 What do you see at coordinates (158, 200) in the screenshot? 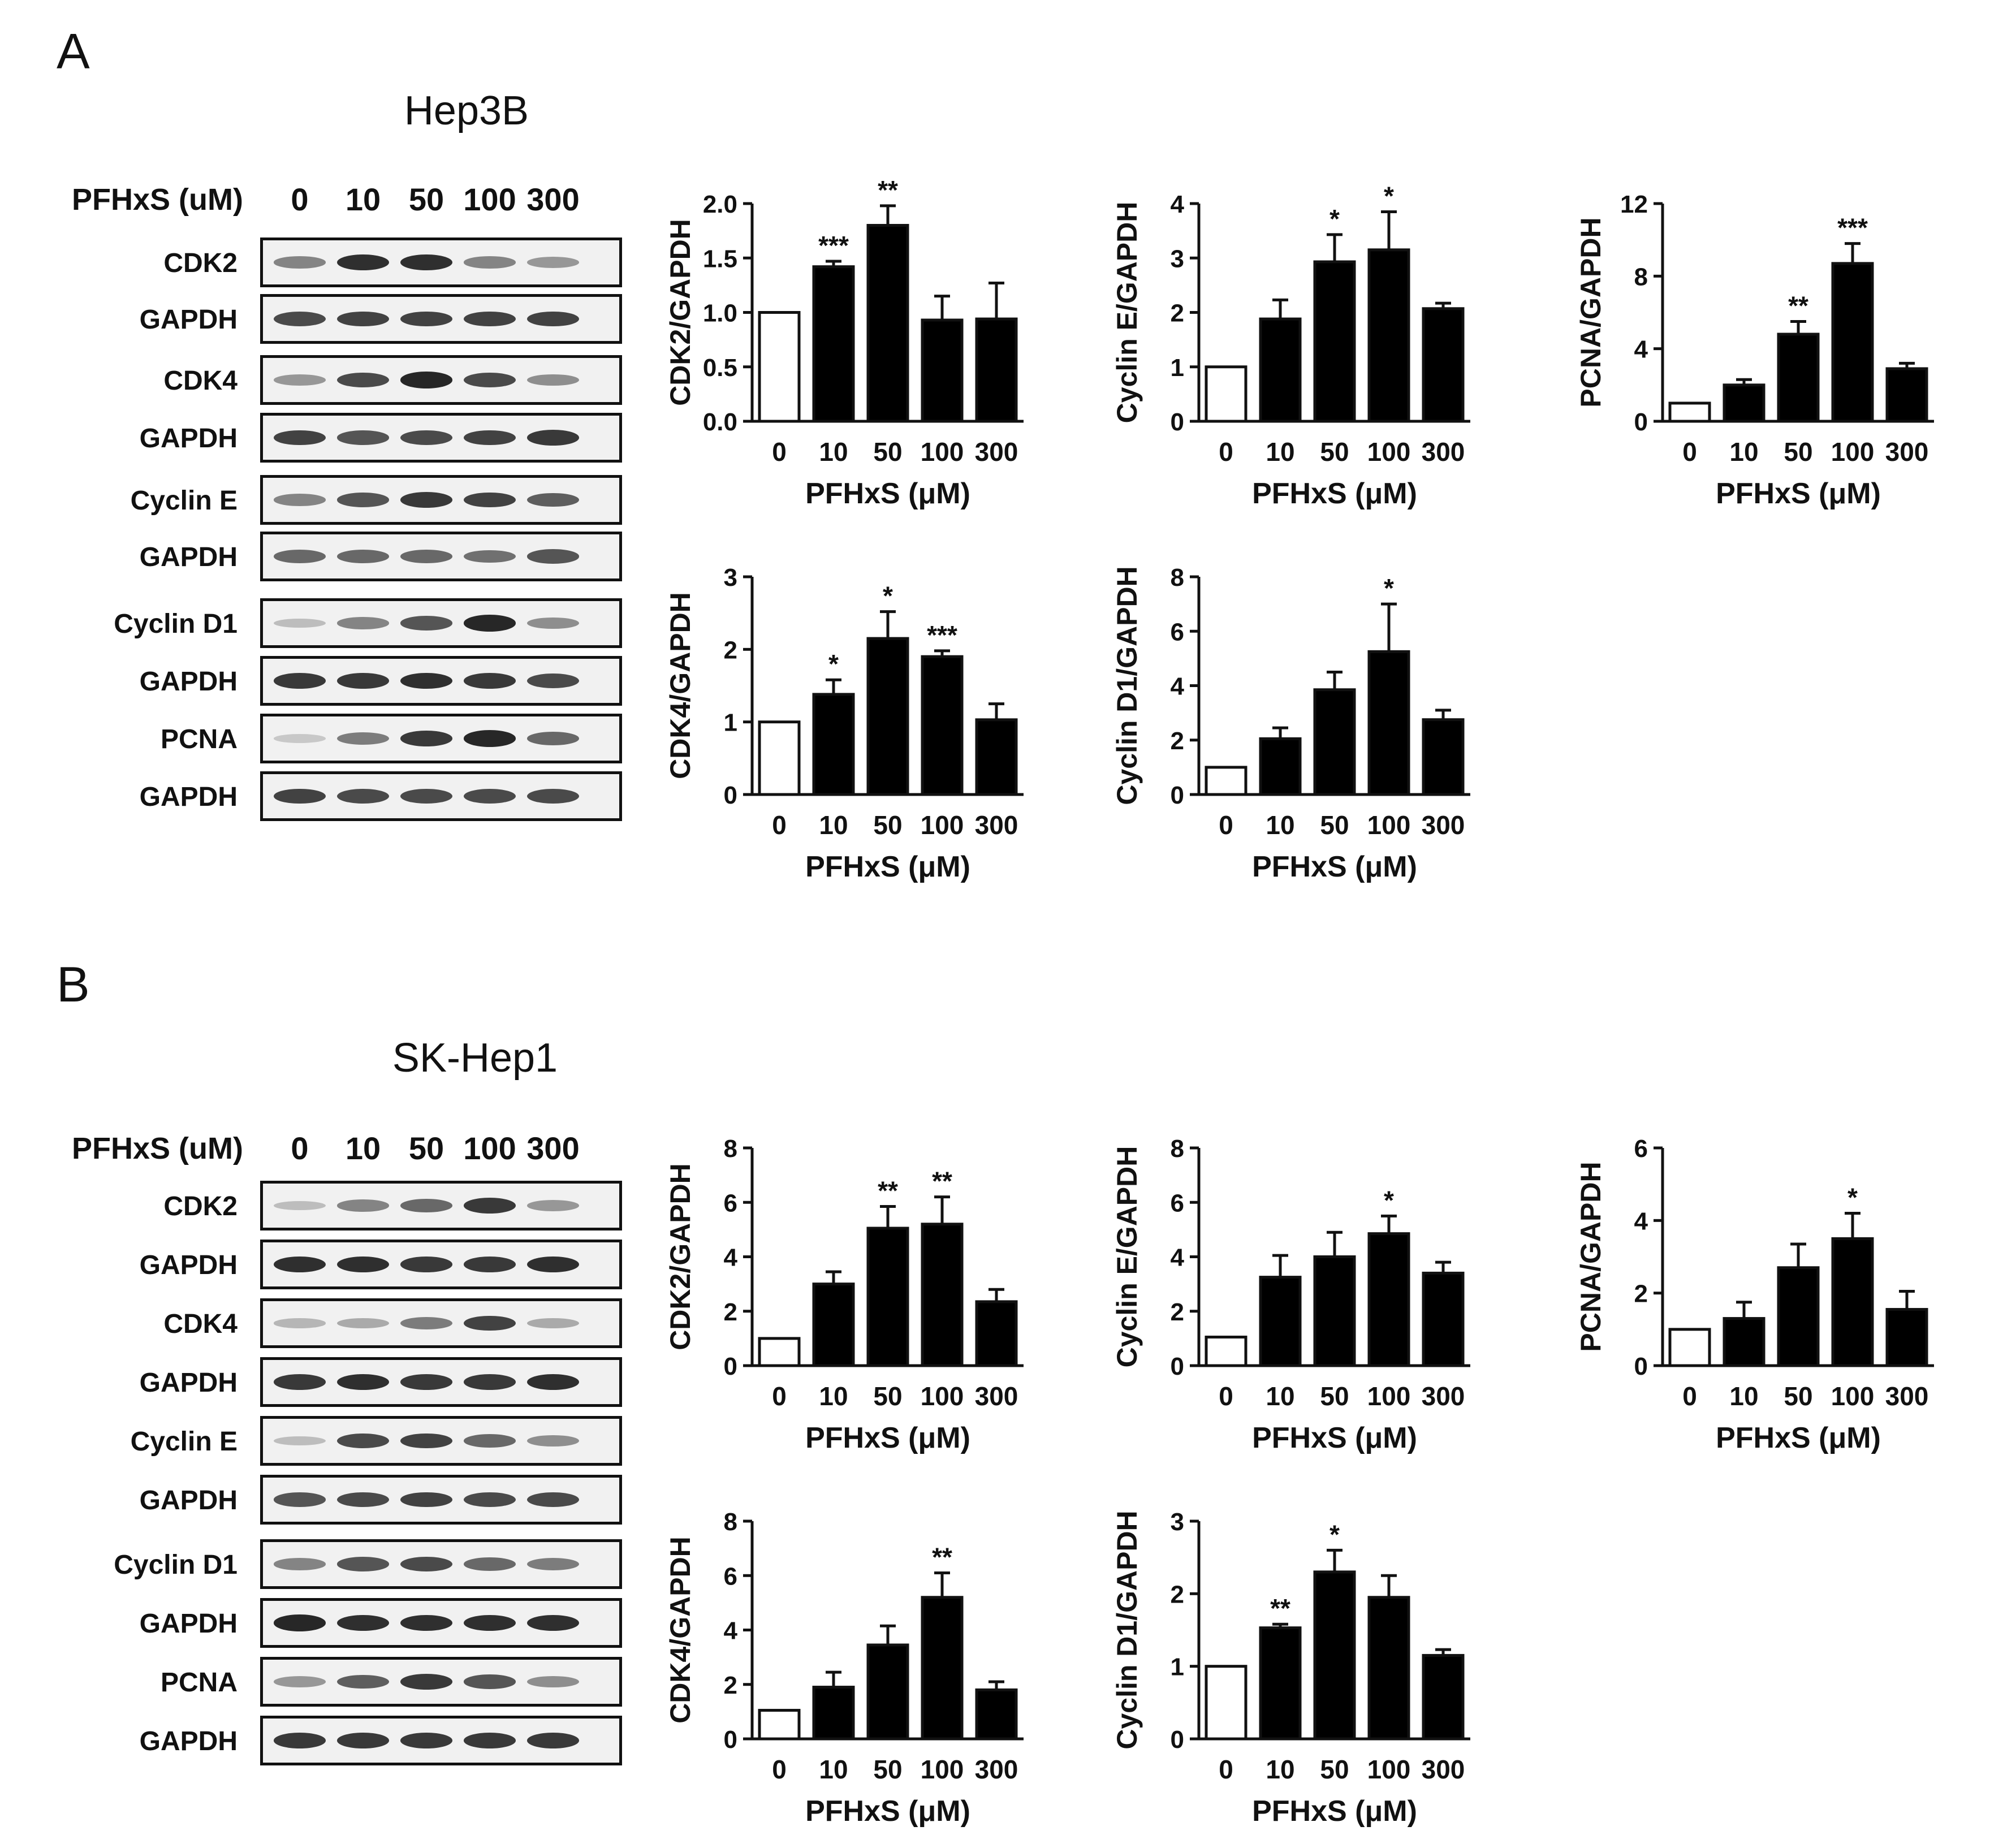
I see `blot-a-dose-label: PFHxS (uM)` at bounding box center [158, 200].